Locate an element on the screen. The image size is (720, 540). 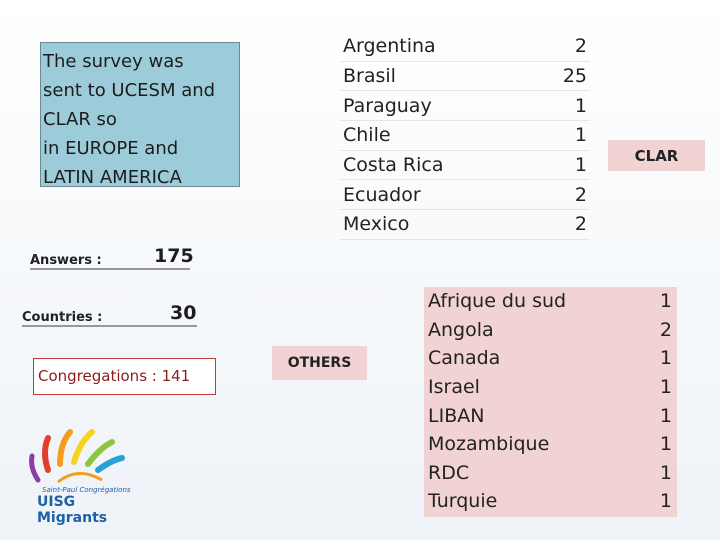
table-row: RDC 1 is located at coordinates (550, 473).